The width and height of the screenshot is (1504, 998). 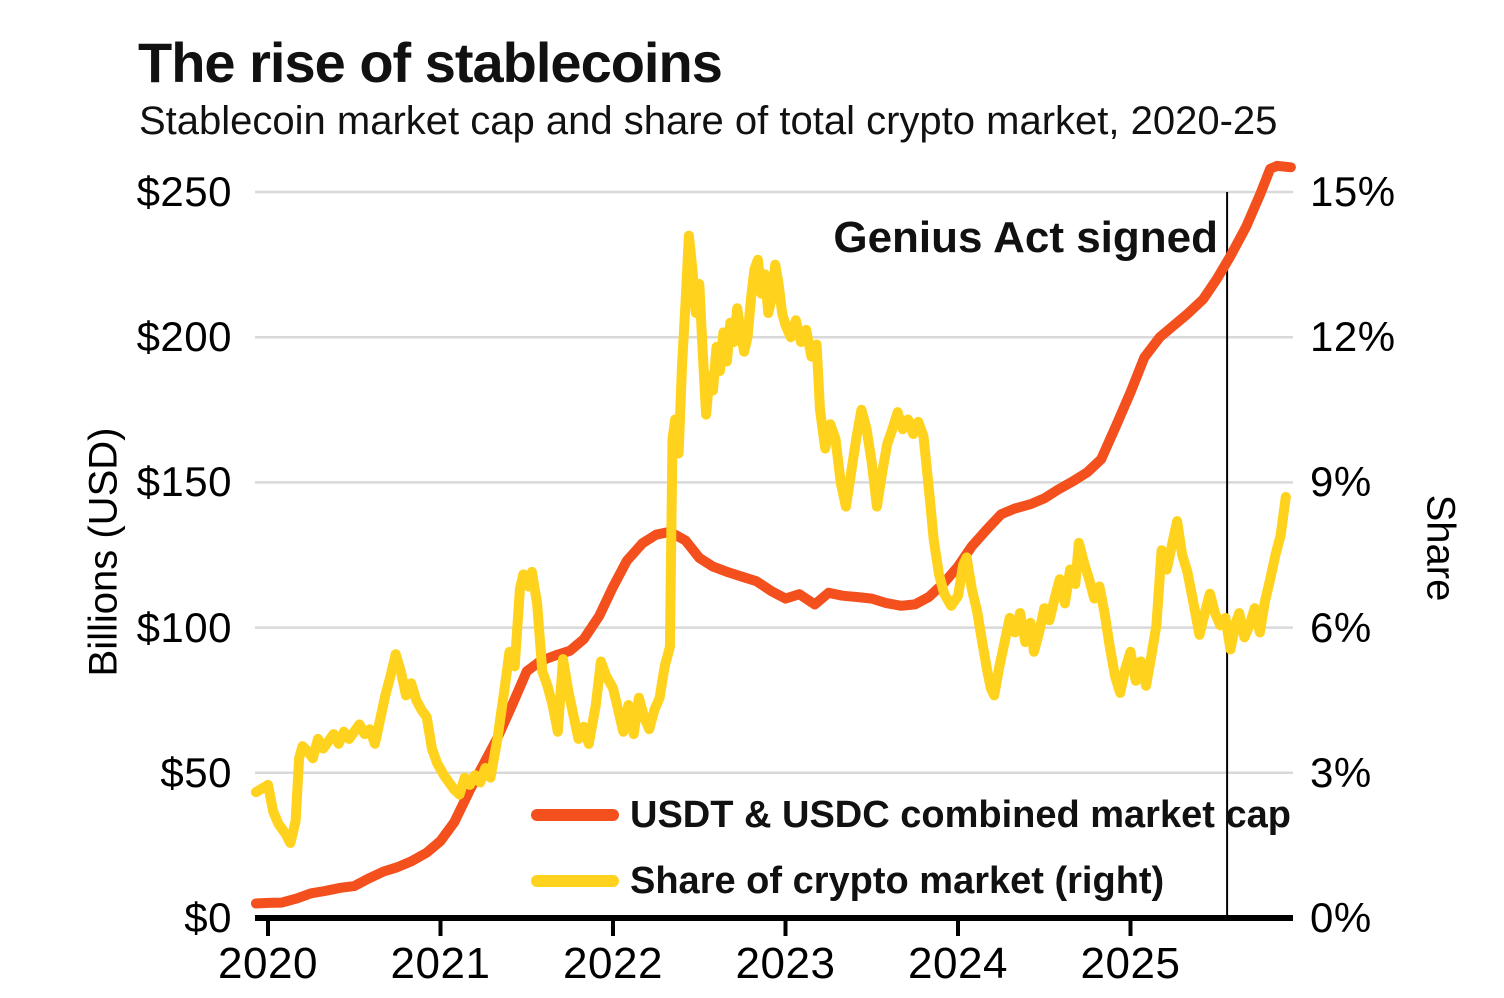 What do you see at coordinates (785, 963) in the screenshot?
I see `x-tick-label-2023: 2023` at bounding box center [785, 963].